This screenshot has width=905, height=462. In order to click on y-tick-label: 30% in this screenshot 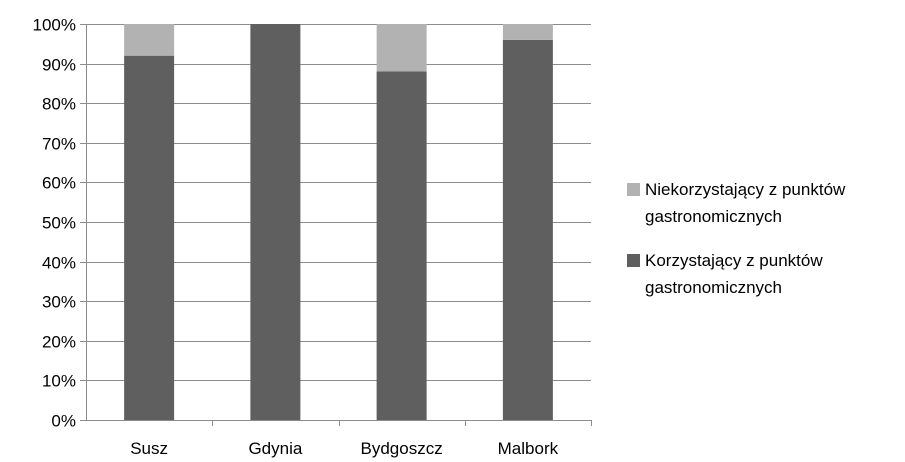, I will do `click(59, 302)`.